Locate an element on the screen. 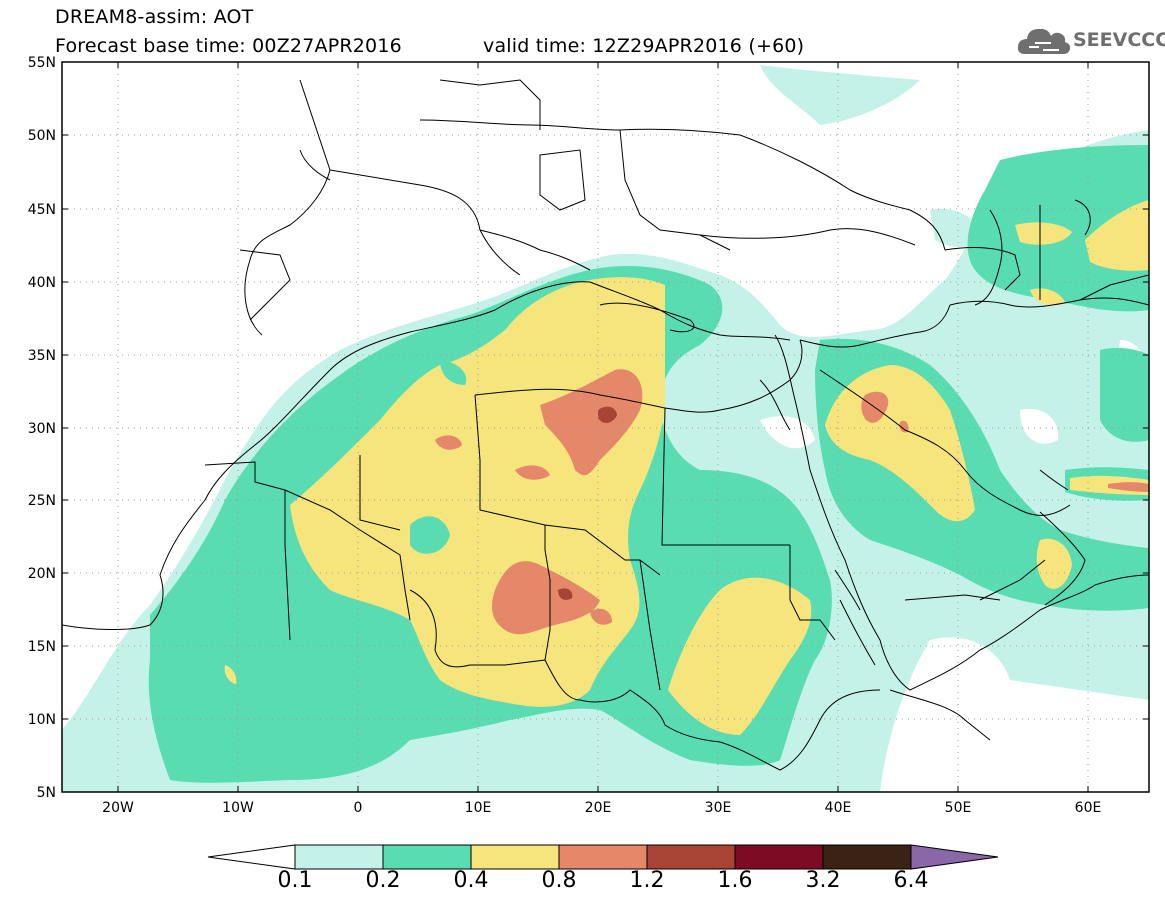  lat-label-25n: 25N is located at coordinates (42, 501).